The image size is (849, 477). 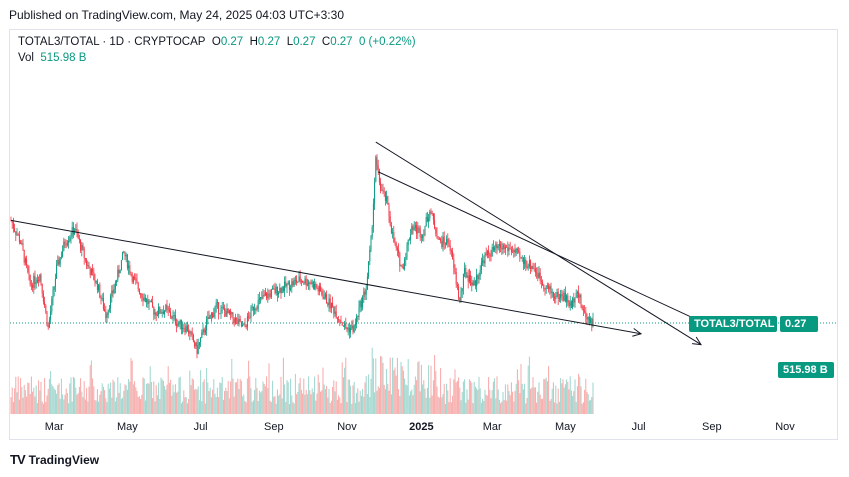 What do you see at coordinates (52, 58) in the screenshot?
I see `volume-legend: Vol 515.98 B` at bounding box center [52, 58].